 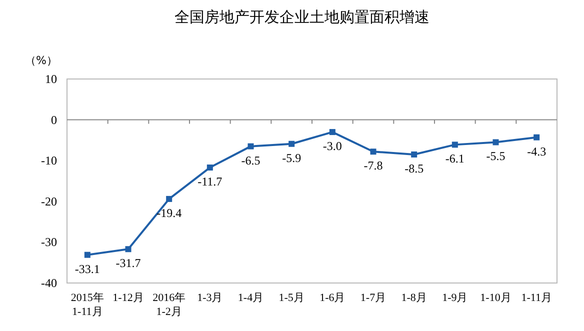 I want to click on data-label: -7.8, so click(x=373, y=165).